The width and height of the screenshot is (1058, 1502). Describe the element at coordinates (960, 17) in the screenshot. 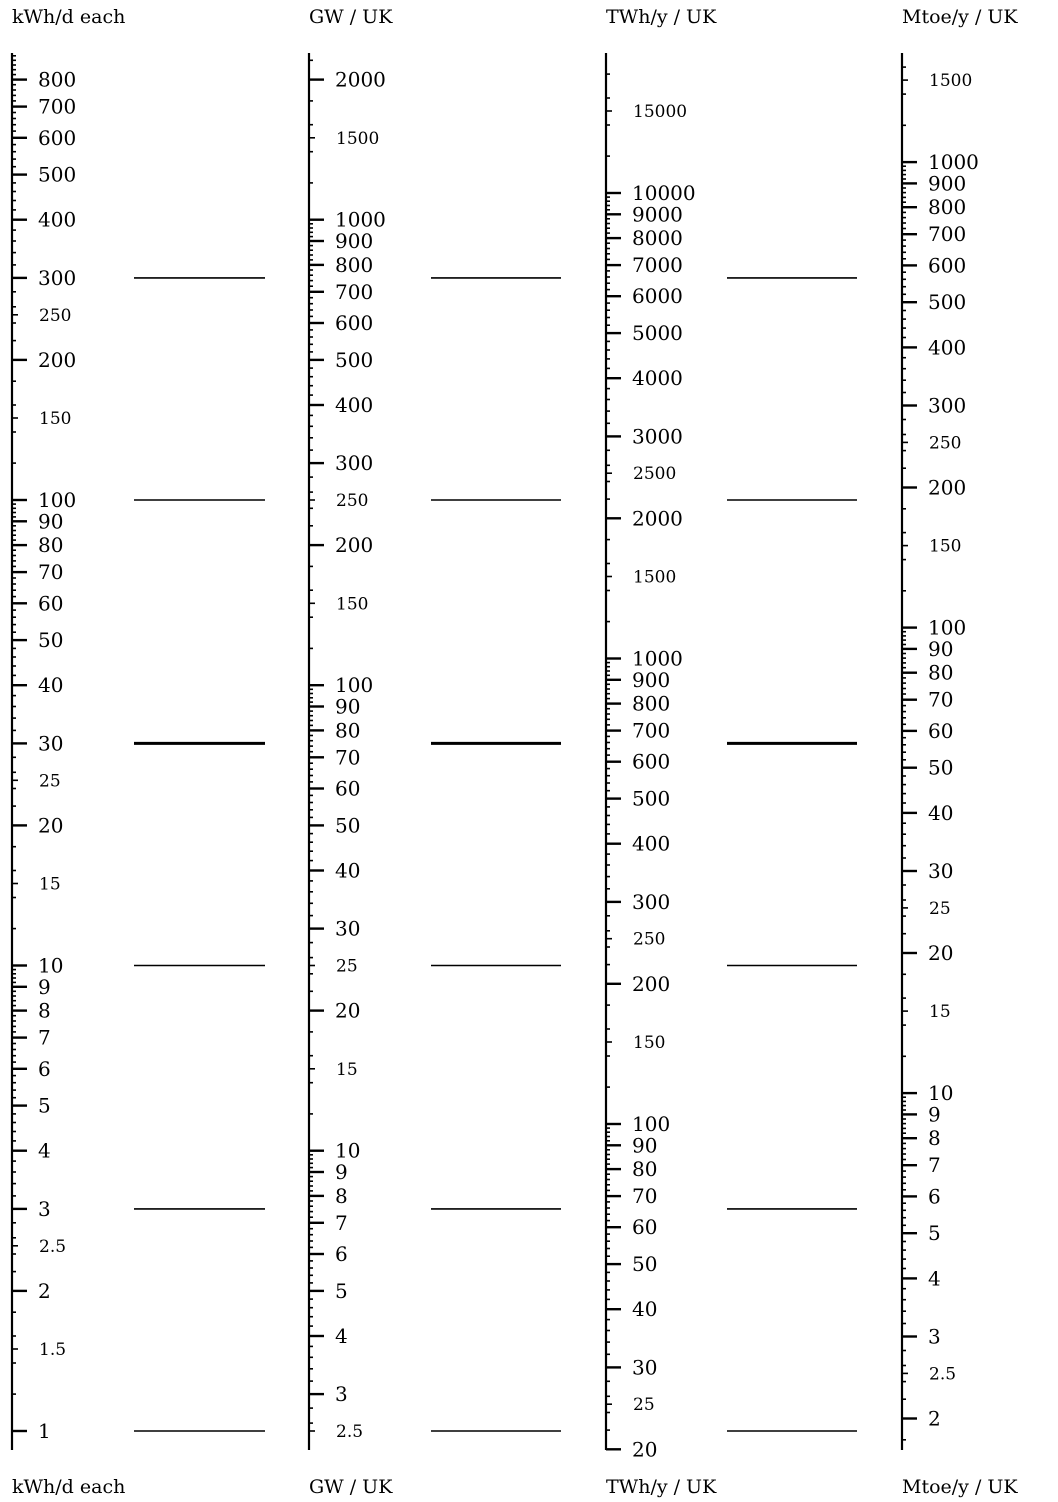

I see `header-mtoe-per-year: Mtoe/y / UK` at that location.